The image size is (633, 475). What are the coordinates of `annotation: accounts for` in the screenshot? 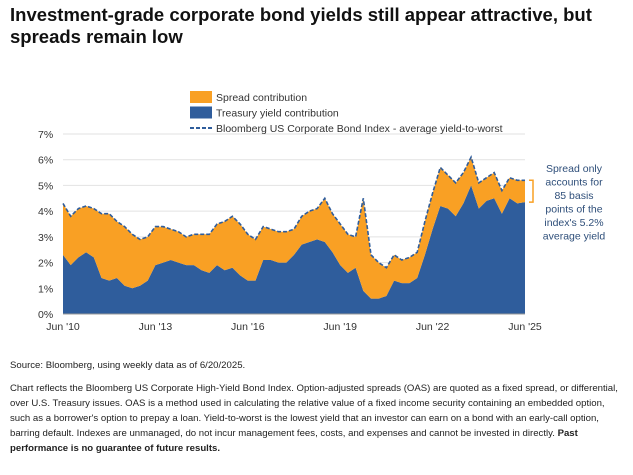 It's located at (574, 183).